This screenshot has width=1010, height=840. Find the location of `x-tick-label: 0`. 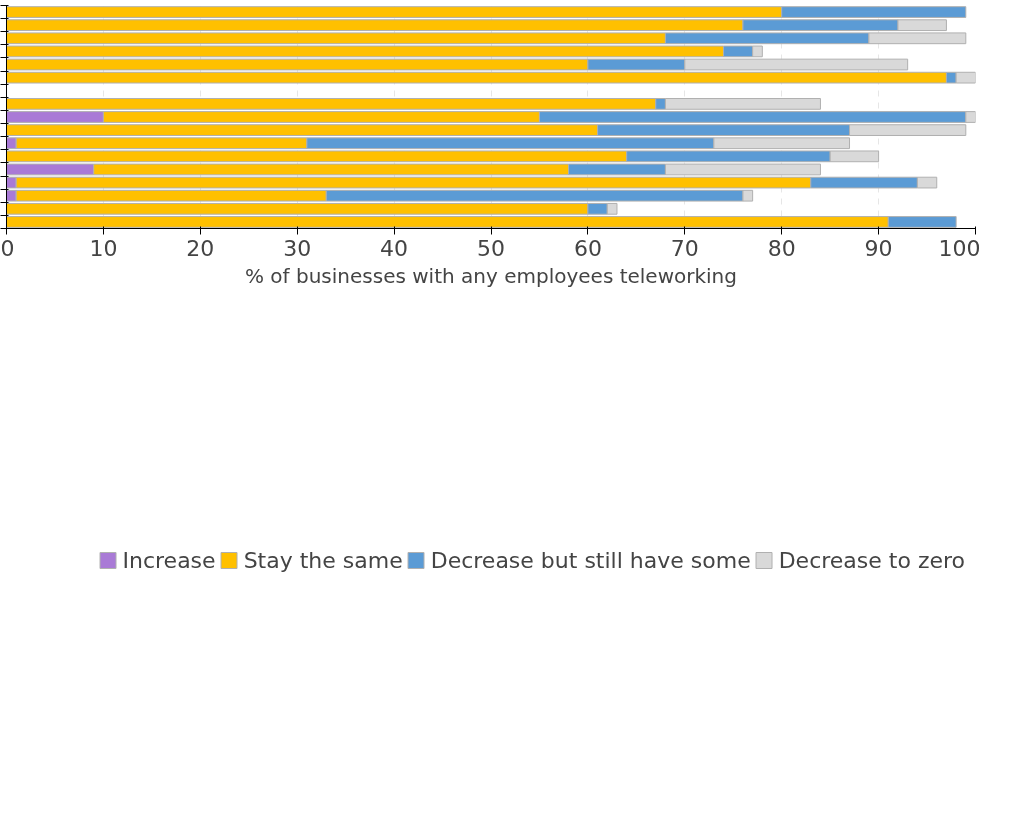

x-tick-label: 0 is located at coordinates (7, 248).